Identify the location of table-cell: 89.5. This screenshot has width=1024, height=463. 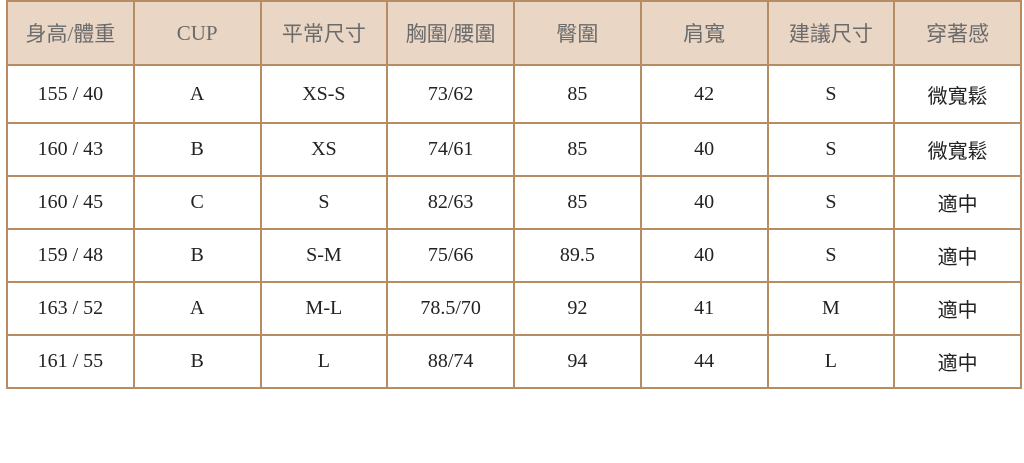
(577, 255).